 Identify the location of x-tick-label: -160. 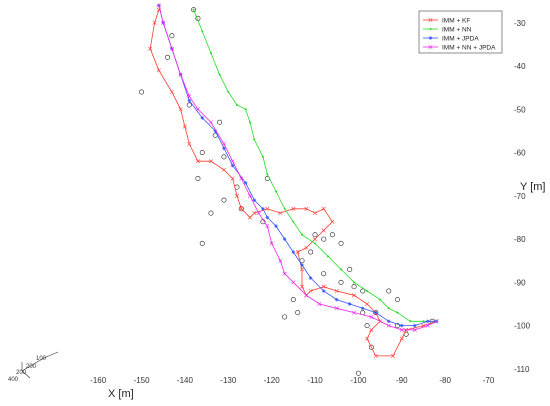
(98, 380).